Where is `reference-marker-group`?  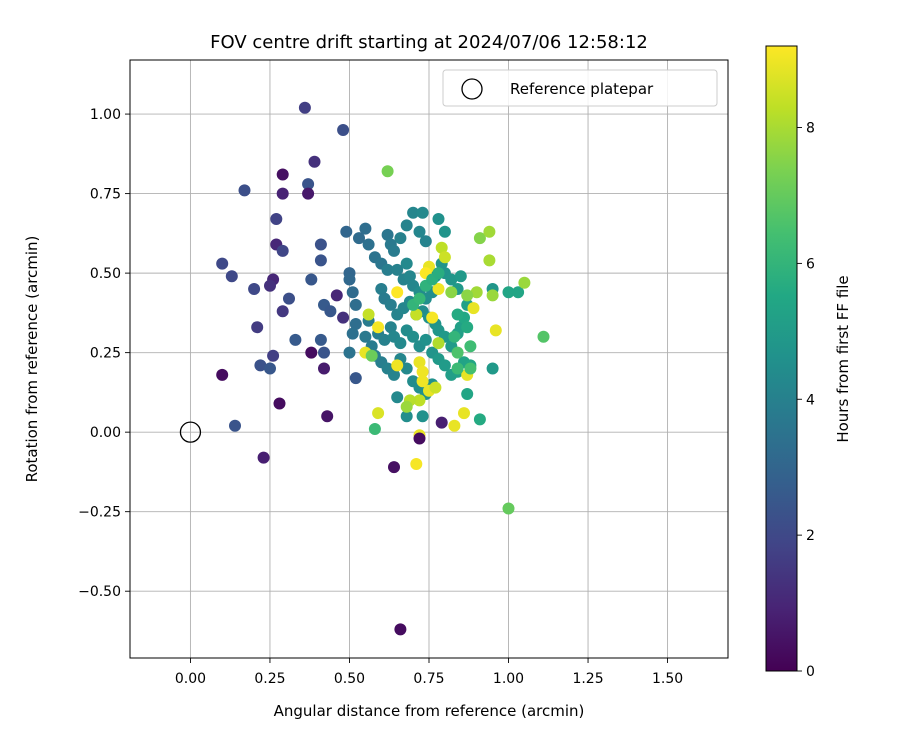 reference-marker-group is located at coordinates (190, 432).